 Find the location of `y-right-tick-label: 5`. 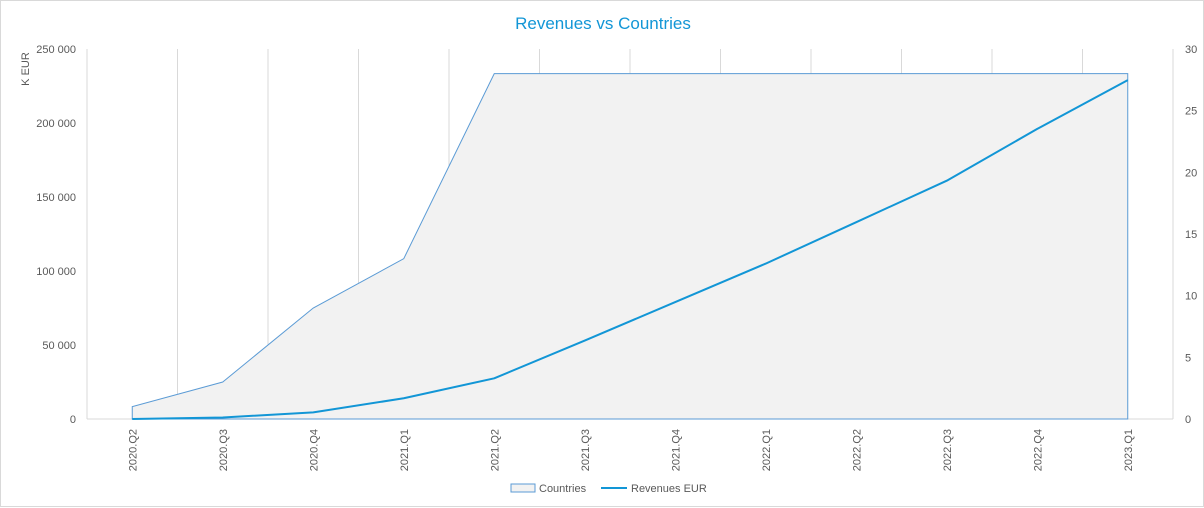

y-right-tick-label: 5 is located at coordinates (1188, 358).